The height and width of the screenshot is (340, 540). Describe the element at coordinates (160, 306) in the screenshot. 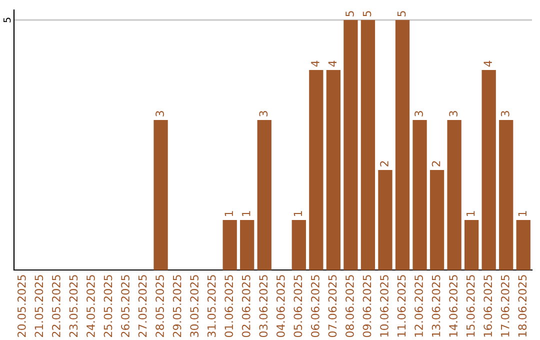

I see `x-tick-label: 28.05.2025` at that location.